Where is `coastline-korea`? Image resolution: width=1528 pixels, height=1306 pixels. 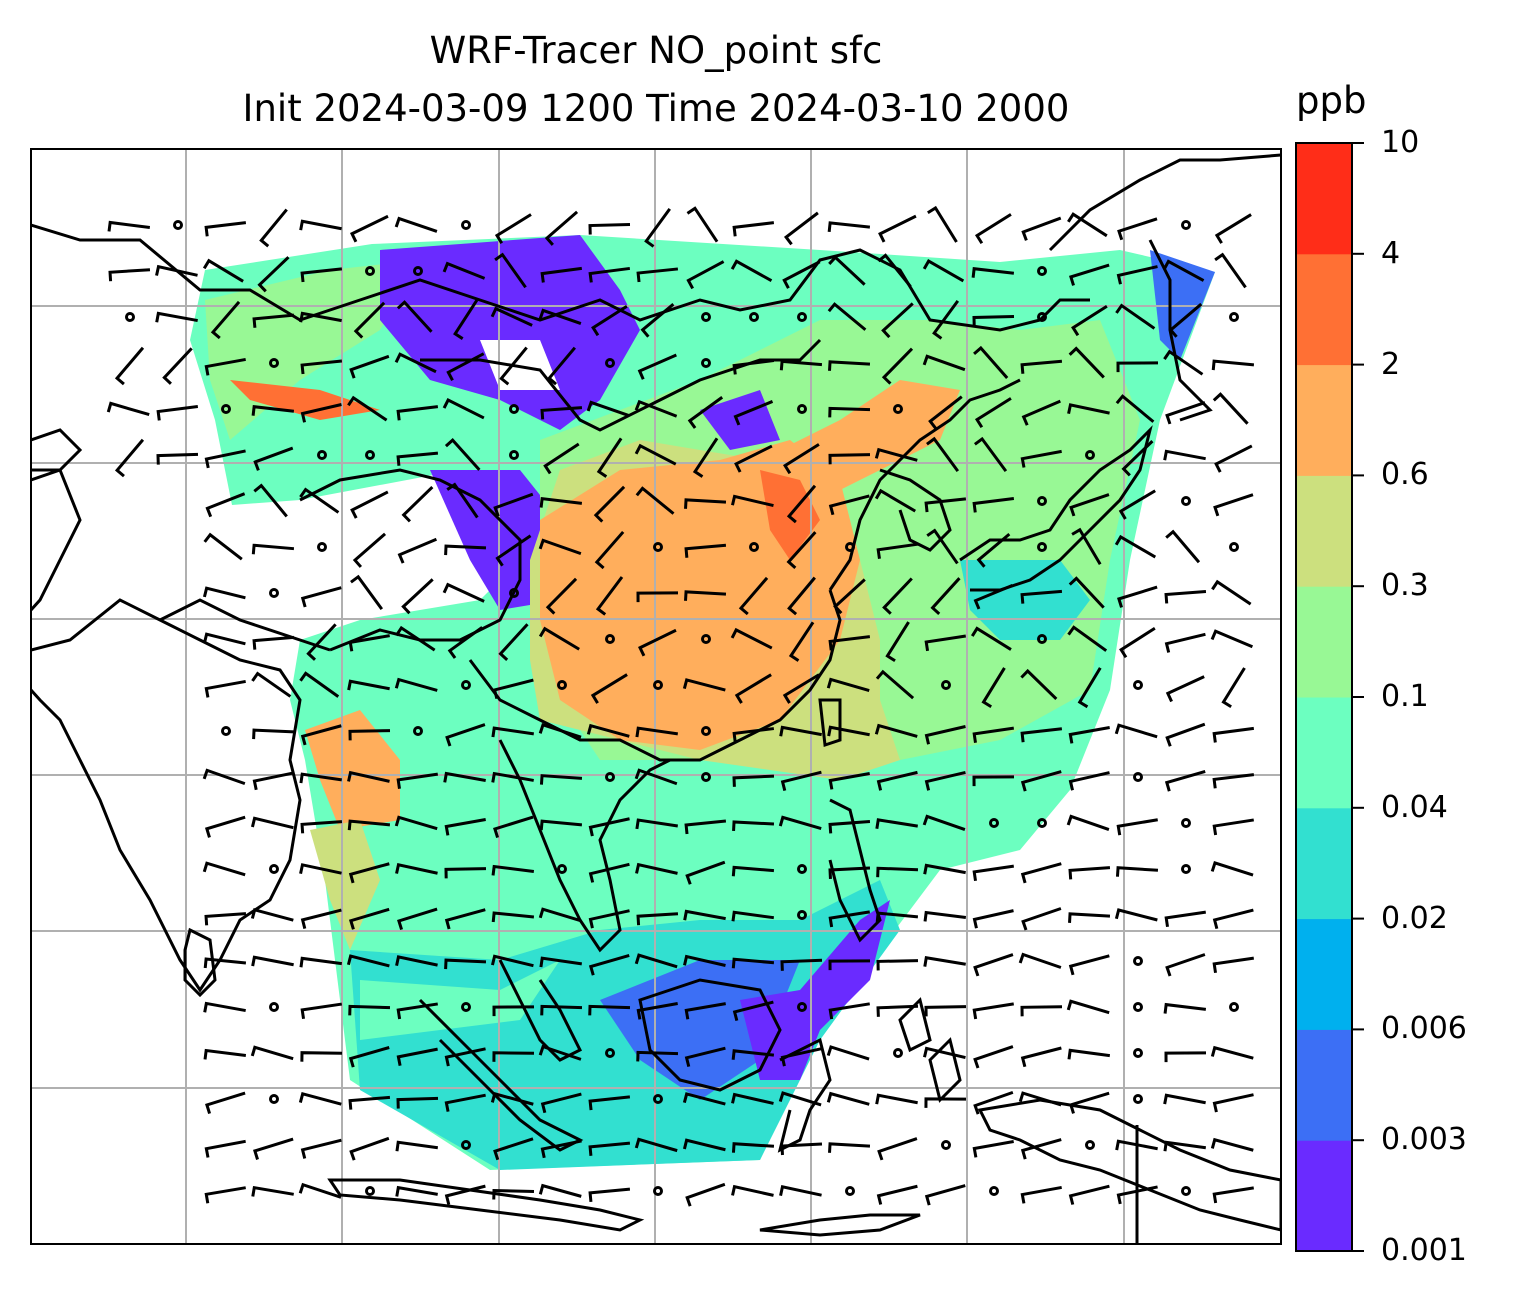 coastline-korea is located at coordinates (915, 510).